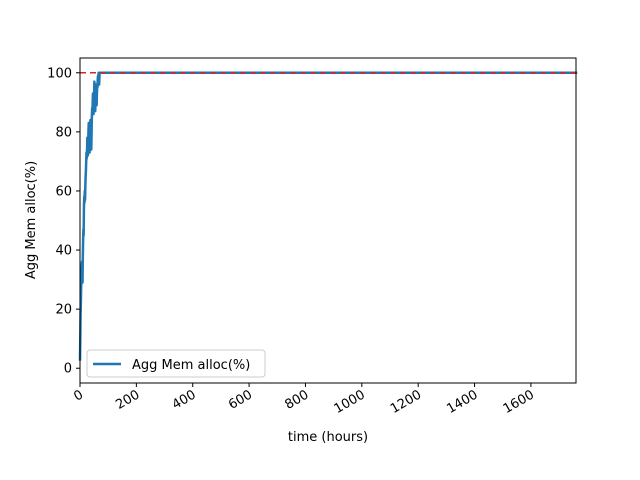  Describe the element at coordinates (78, 395) in the screenshot. I see `x-tick-label: 0` at that location.